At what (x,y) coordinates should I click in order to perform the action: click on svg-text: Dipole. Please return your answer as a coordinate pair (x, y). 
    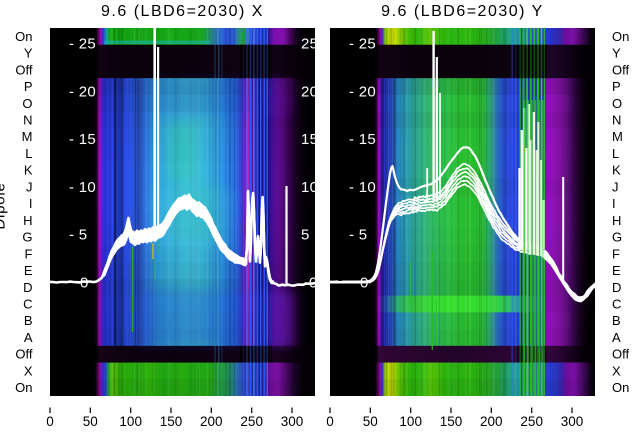
    Looking at the image, I should click on (4, 205).